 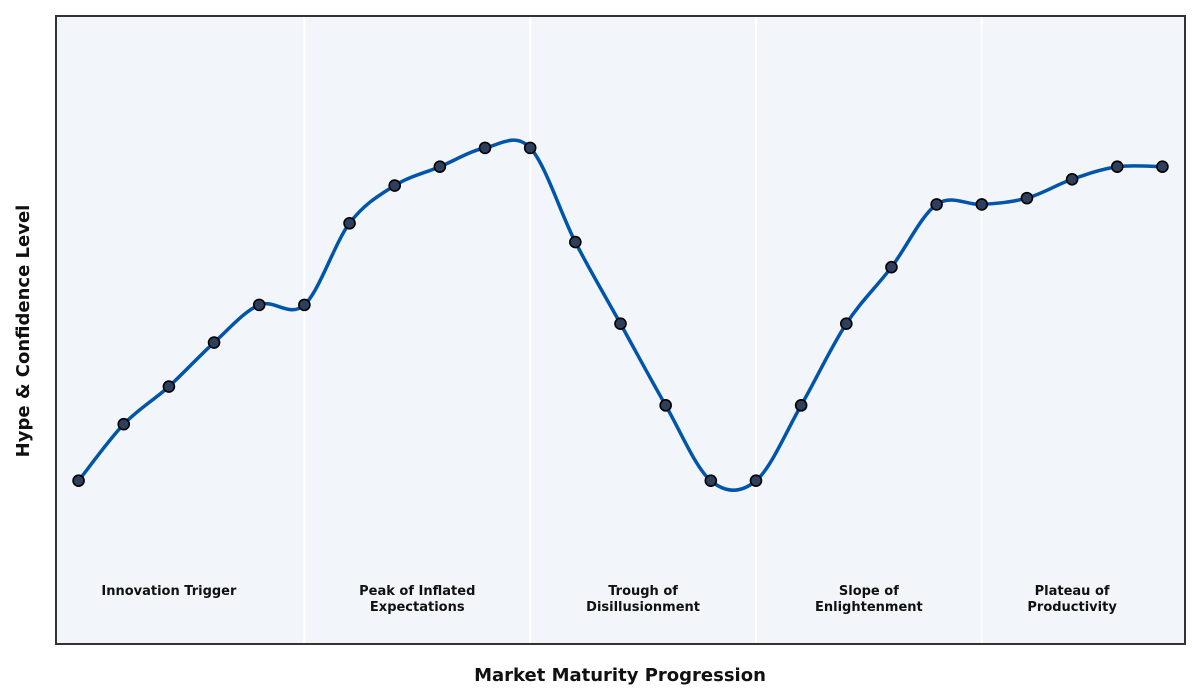 What do you see at coordinates (417, 599) in the screenshot?
I see `phase-label: Peak of Inflated Expectations` at bounding box center [417, 599].